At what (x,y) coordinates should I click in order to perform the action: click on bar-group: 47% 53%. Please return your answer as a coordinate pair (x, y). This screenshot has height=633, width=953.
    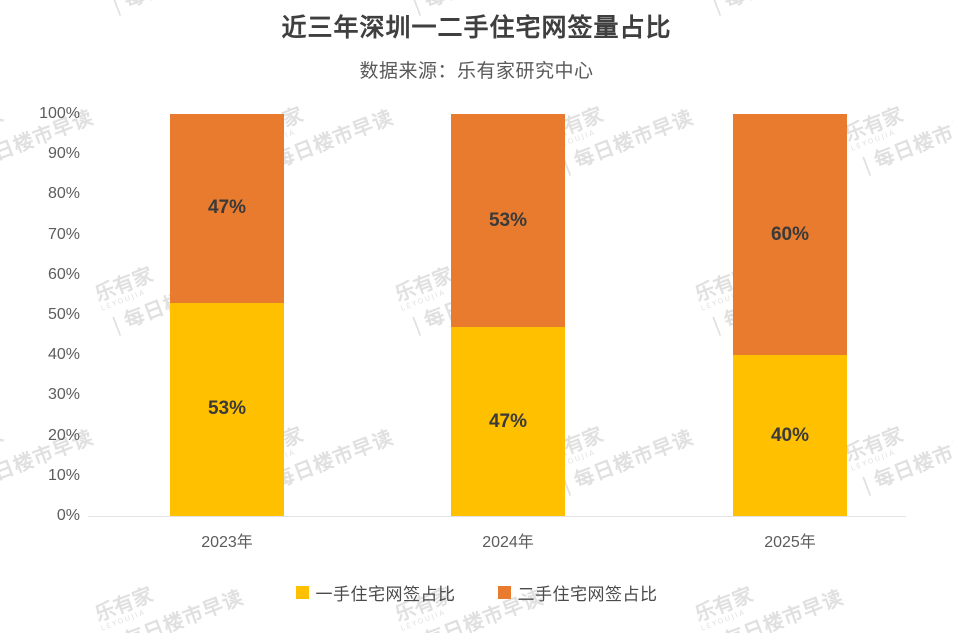
    Looking at the image, I should click on (508, 315).